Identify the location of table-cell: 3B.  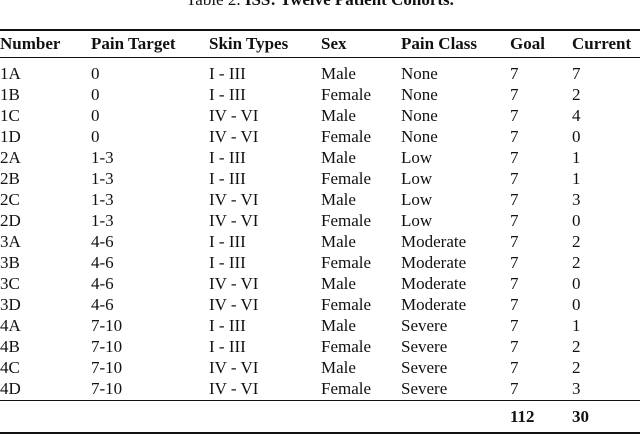
(10, 262).